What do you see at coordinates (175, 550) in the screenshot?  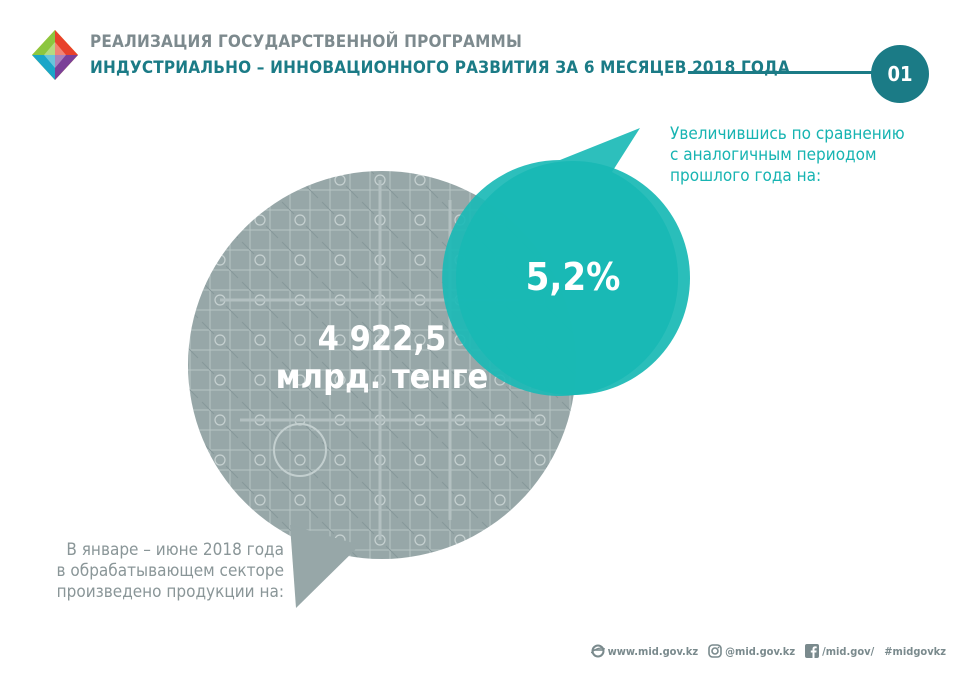 I see `production-note-line1: В январе – июне 2018 года` at bounding box center [175, 550].